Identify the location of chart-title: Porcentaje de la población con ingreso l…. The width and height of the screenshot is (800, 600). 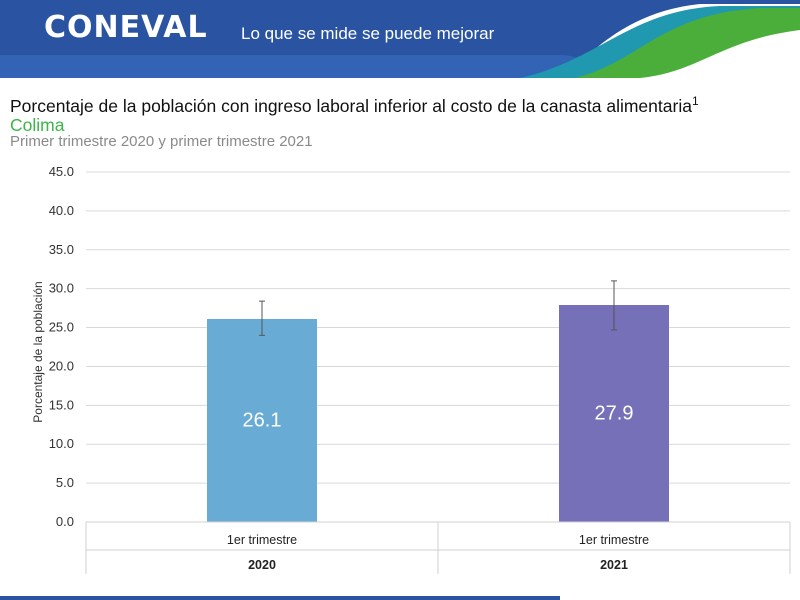
(354, 105).